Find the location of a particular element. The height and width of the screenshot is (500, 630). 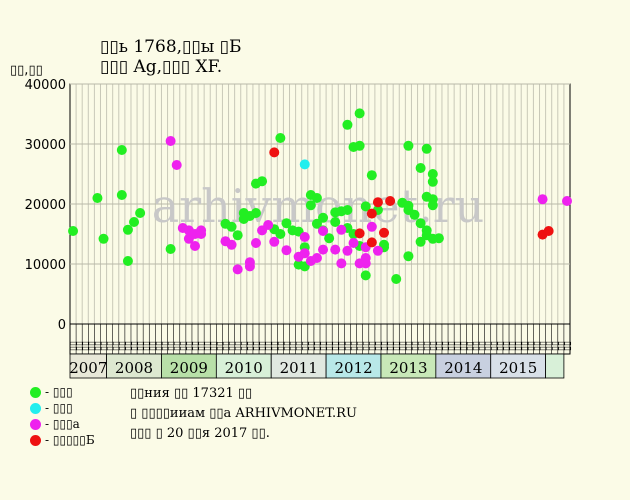

year-label: 2011 is located at coordinates (299, 368).